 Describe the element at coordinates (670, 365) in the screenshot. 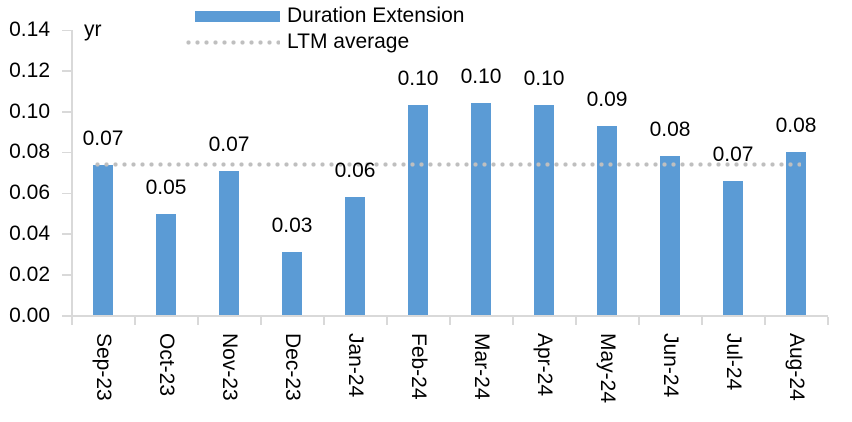

I see `x-axis-category-label: Jun-24` at that location.